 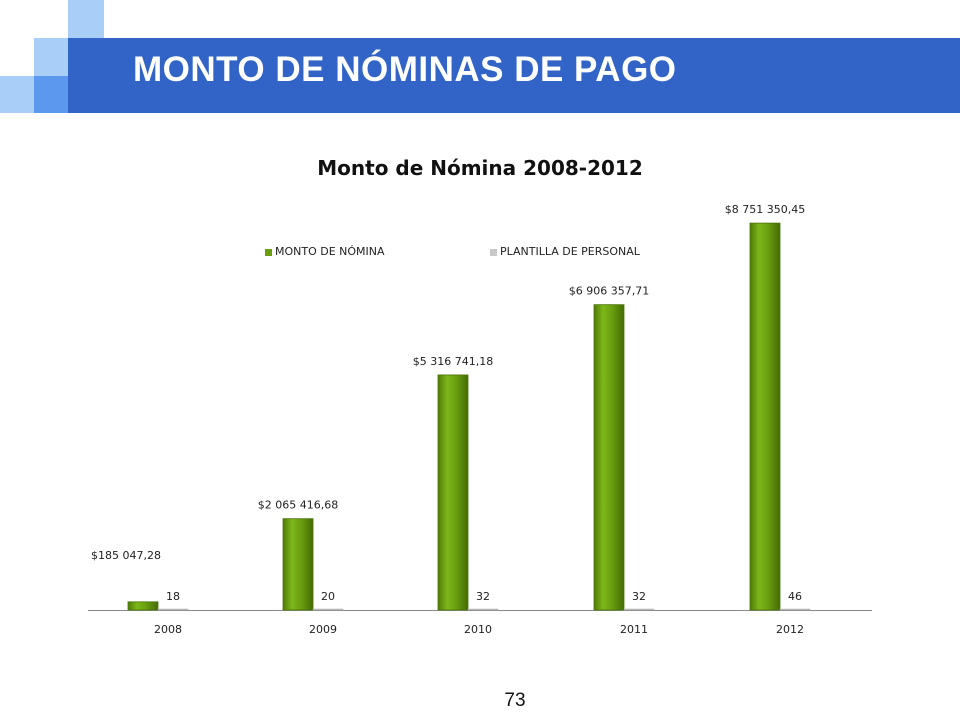 I want to click on data-label-monto-2011: $6 906 357,71, so click(x=609, y=291).